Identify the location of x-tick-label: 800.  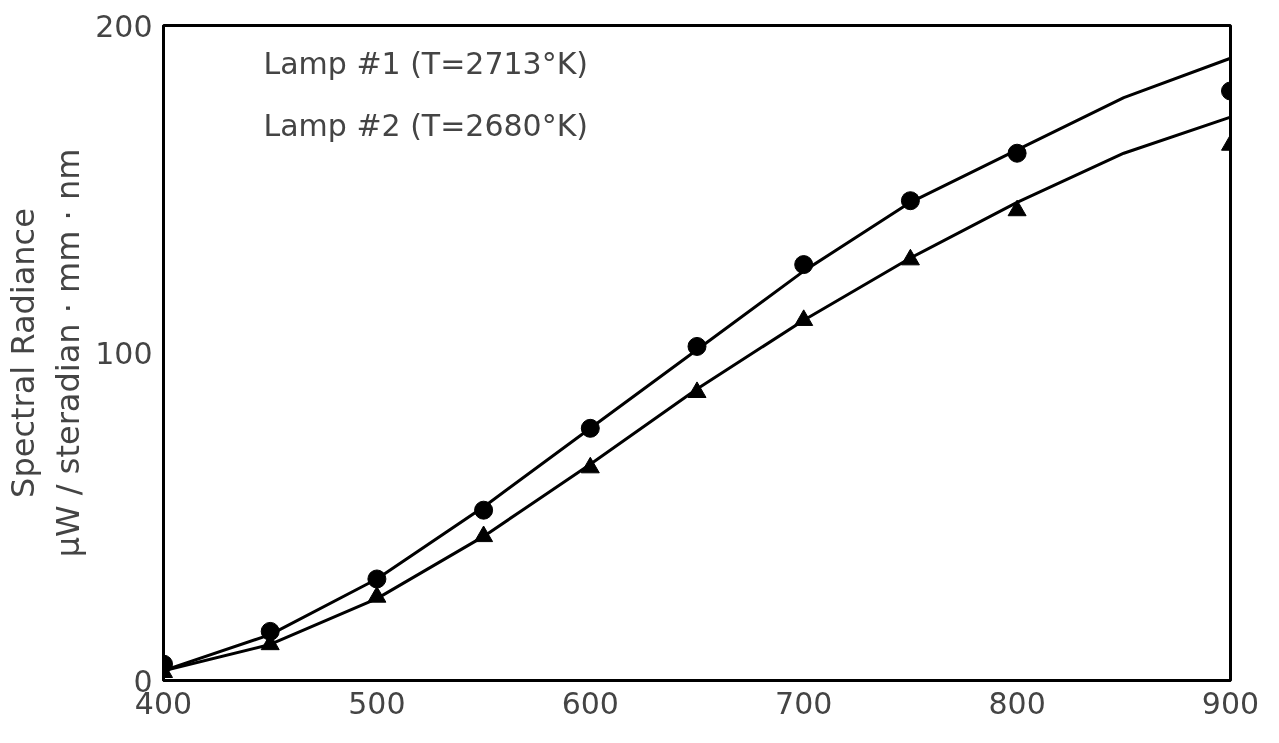
(1017, 703).